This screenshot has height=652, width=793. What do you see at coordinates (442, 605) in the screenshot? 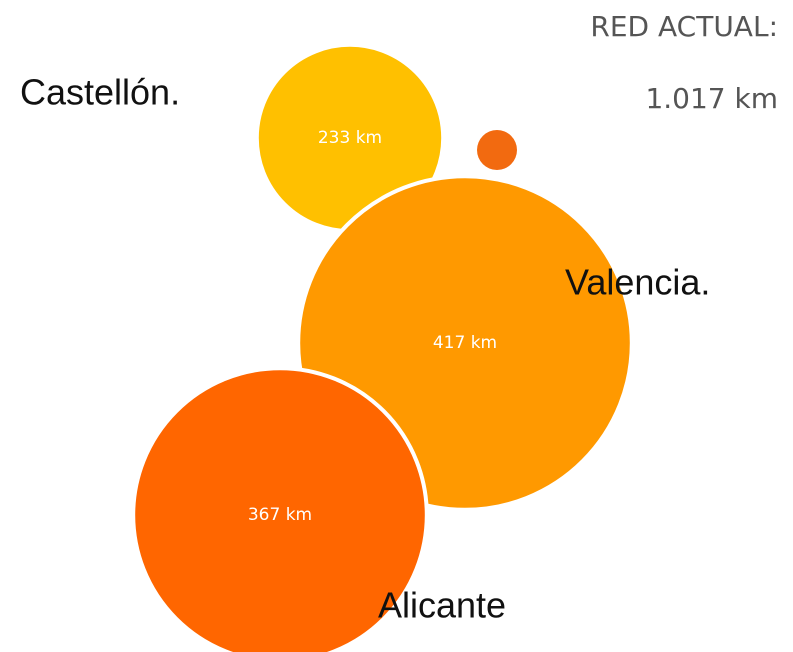
I see `category-label: Alicante` at bounding box center [442, 605].